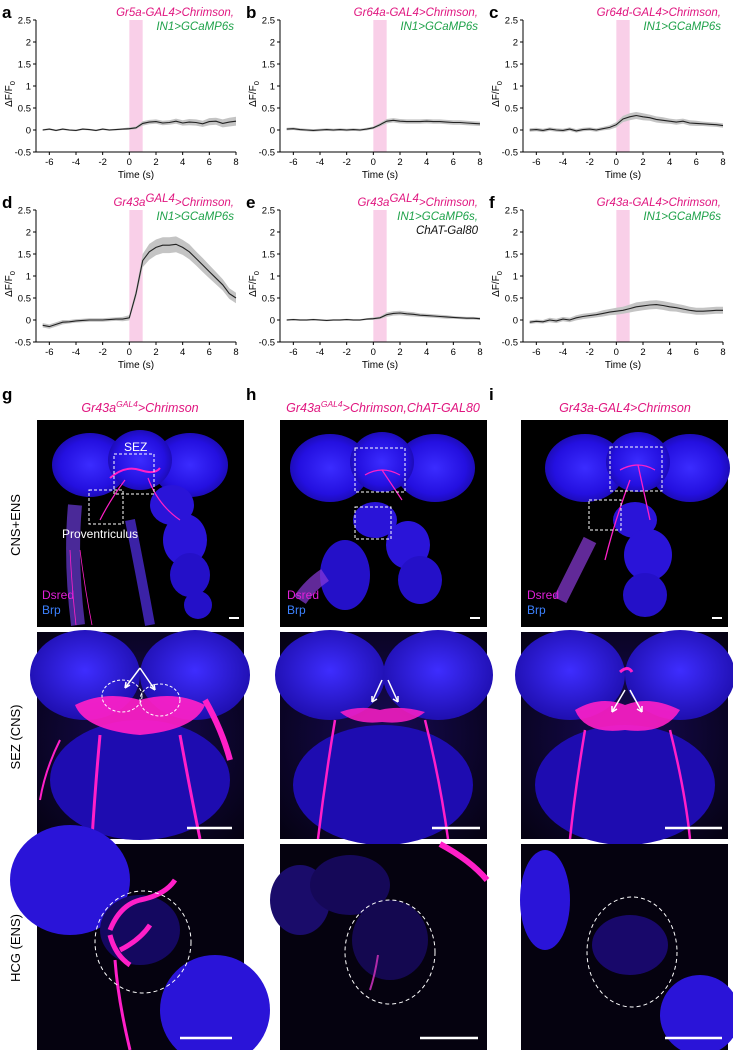 The width and height of the screenshot is (733, 1050). Describe the element at coordinates (267, 343) in the screenshot. I see `y-tick-label: -0.5` at that location.